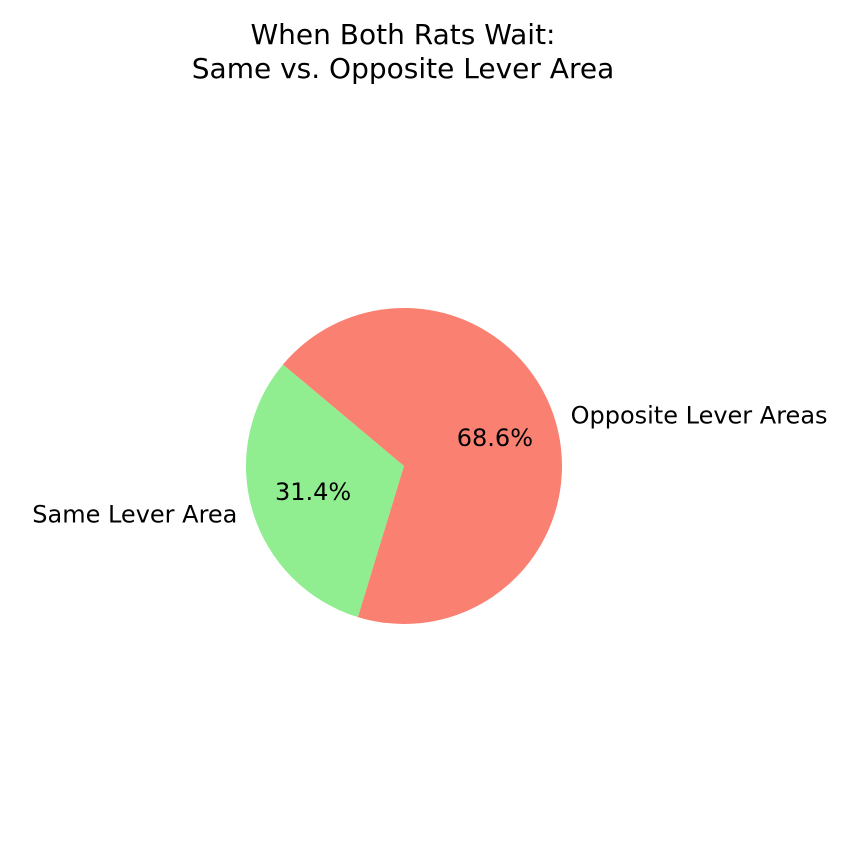 The height and width of the screenshot is (864, 864). I want to click on slice-label-0: Same Lever Area, so click(134, 514).